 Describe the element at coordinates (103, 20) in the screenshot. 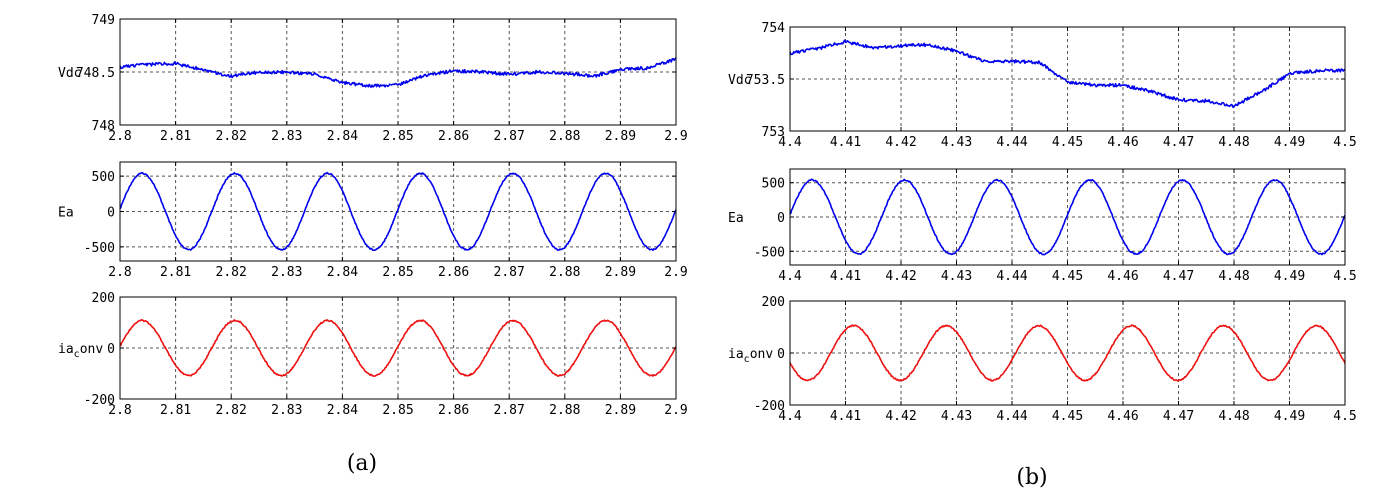

I see `y-tick-label: 749` at that location.